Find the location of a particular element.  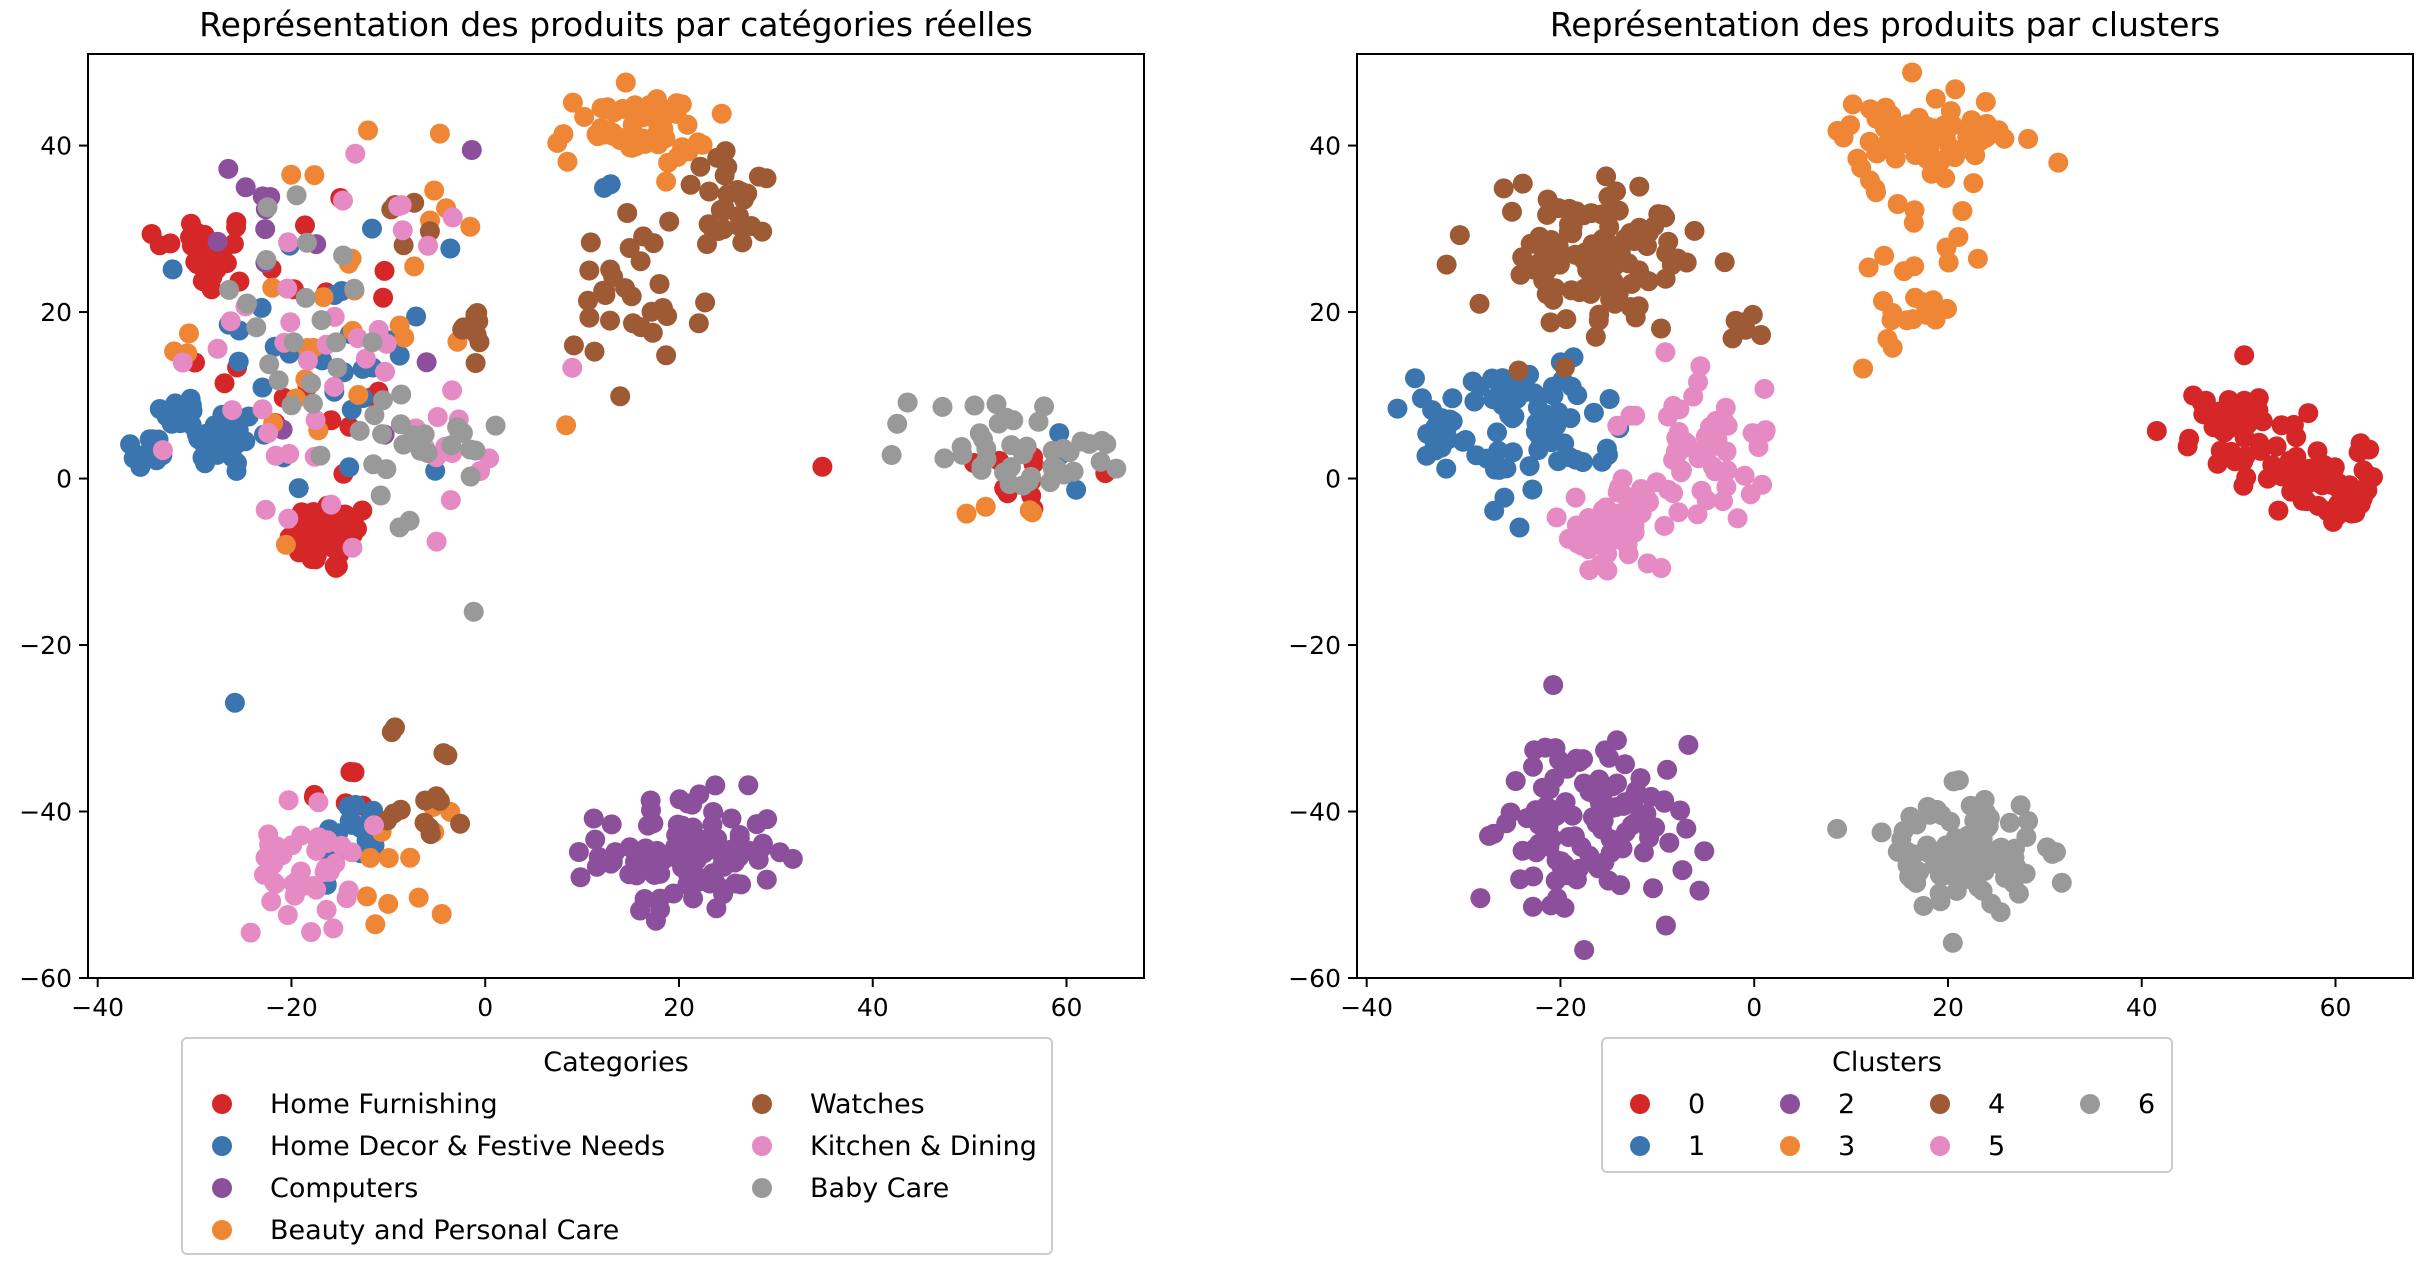

legend-label: Home Furnishing is located at coordinates (384, 1104).